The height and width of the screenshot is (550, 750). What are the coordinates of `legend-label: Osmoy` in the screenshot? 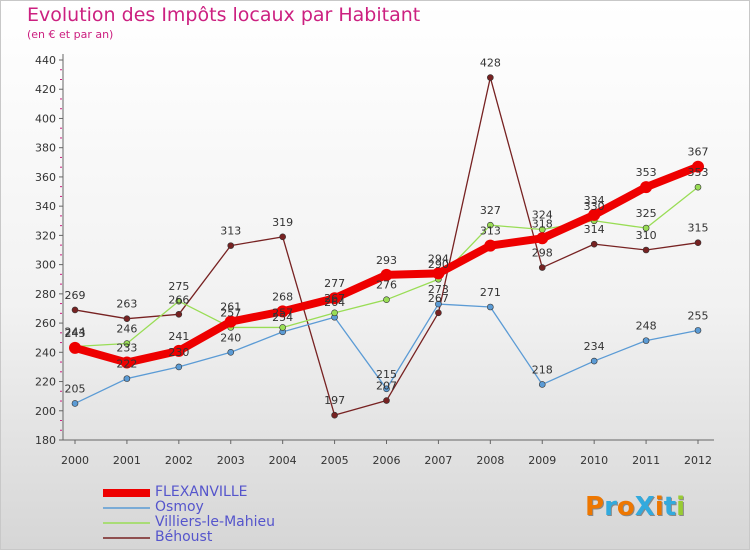 It's located at (179, 507).